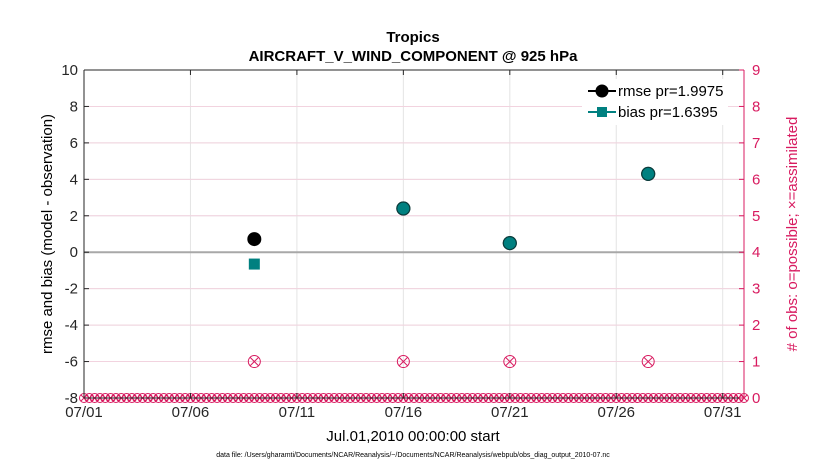 This screenshot has width=830, height=470. Describe the element at coordinates (668, 112) in the screenshot. I see `legend-label: bias pr=1.6395` at that location.